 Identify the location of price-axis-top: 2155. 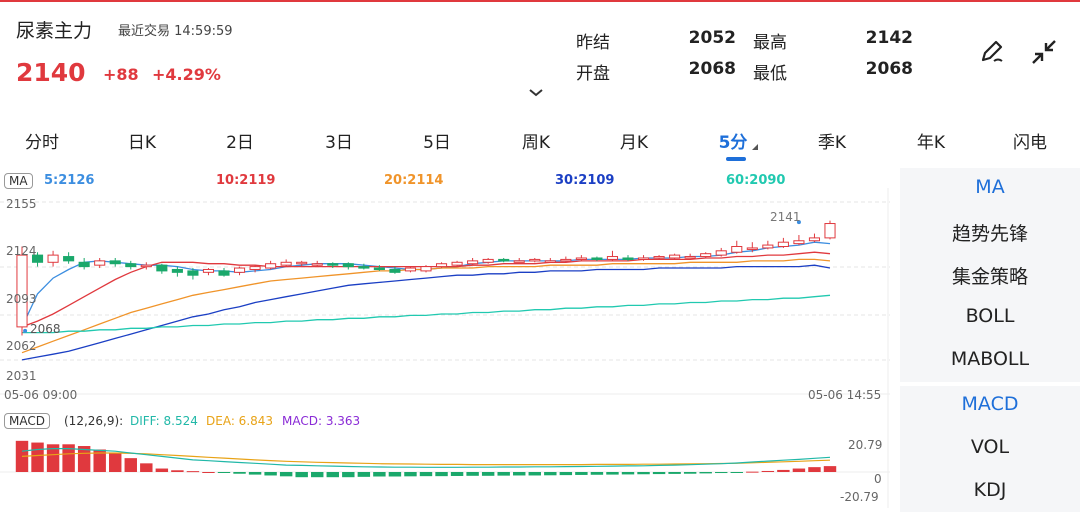
(21, 204).